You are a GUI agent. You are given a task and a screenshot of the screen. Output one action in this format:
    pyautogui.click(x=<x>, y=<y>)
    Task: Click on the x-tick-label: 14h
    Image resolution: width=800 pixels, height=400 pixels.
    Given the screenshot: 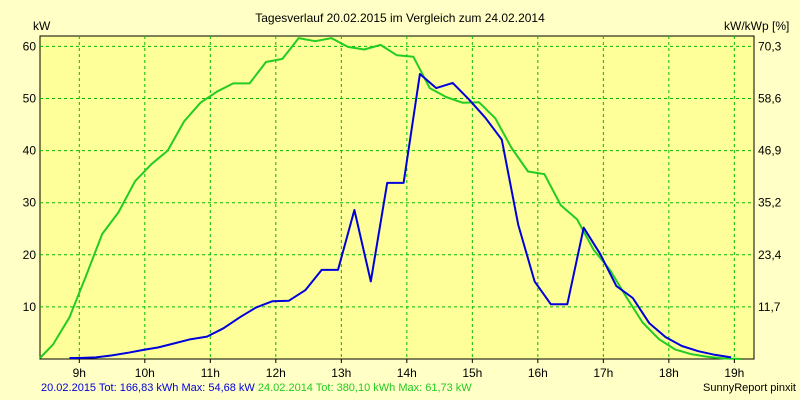 What is the action you would take?
    pyautogui.click(x=407, y=373)
    